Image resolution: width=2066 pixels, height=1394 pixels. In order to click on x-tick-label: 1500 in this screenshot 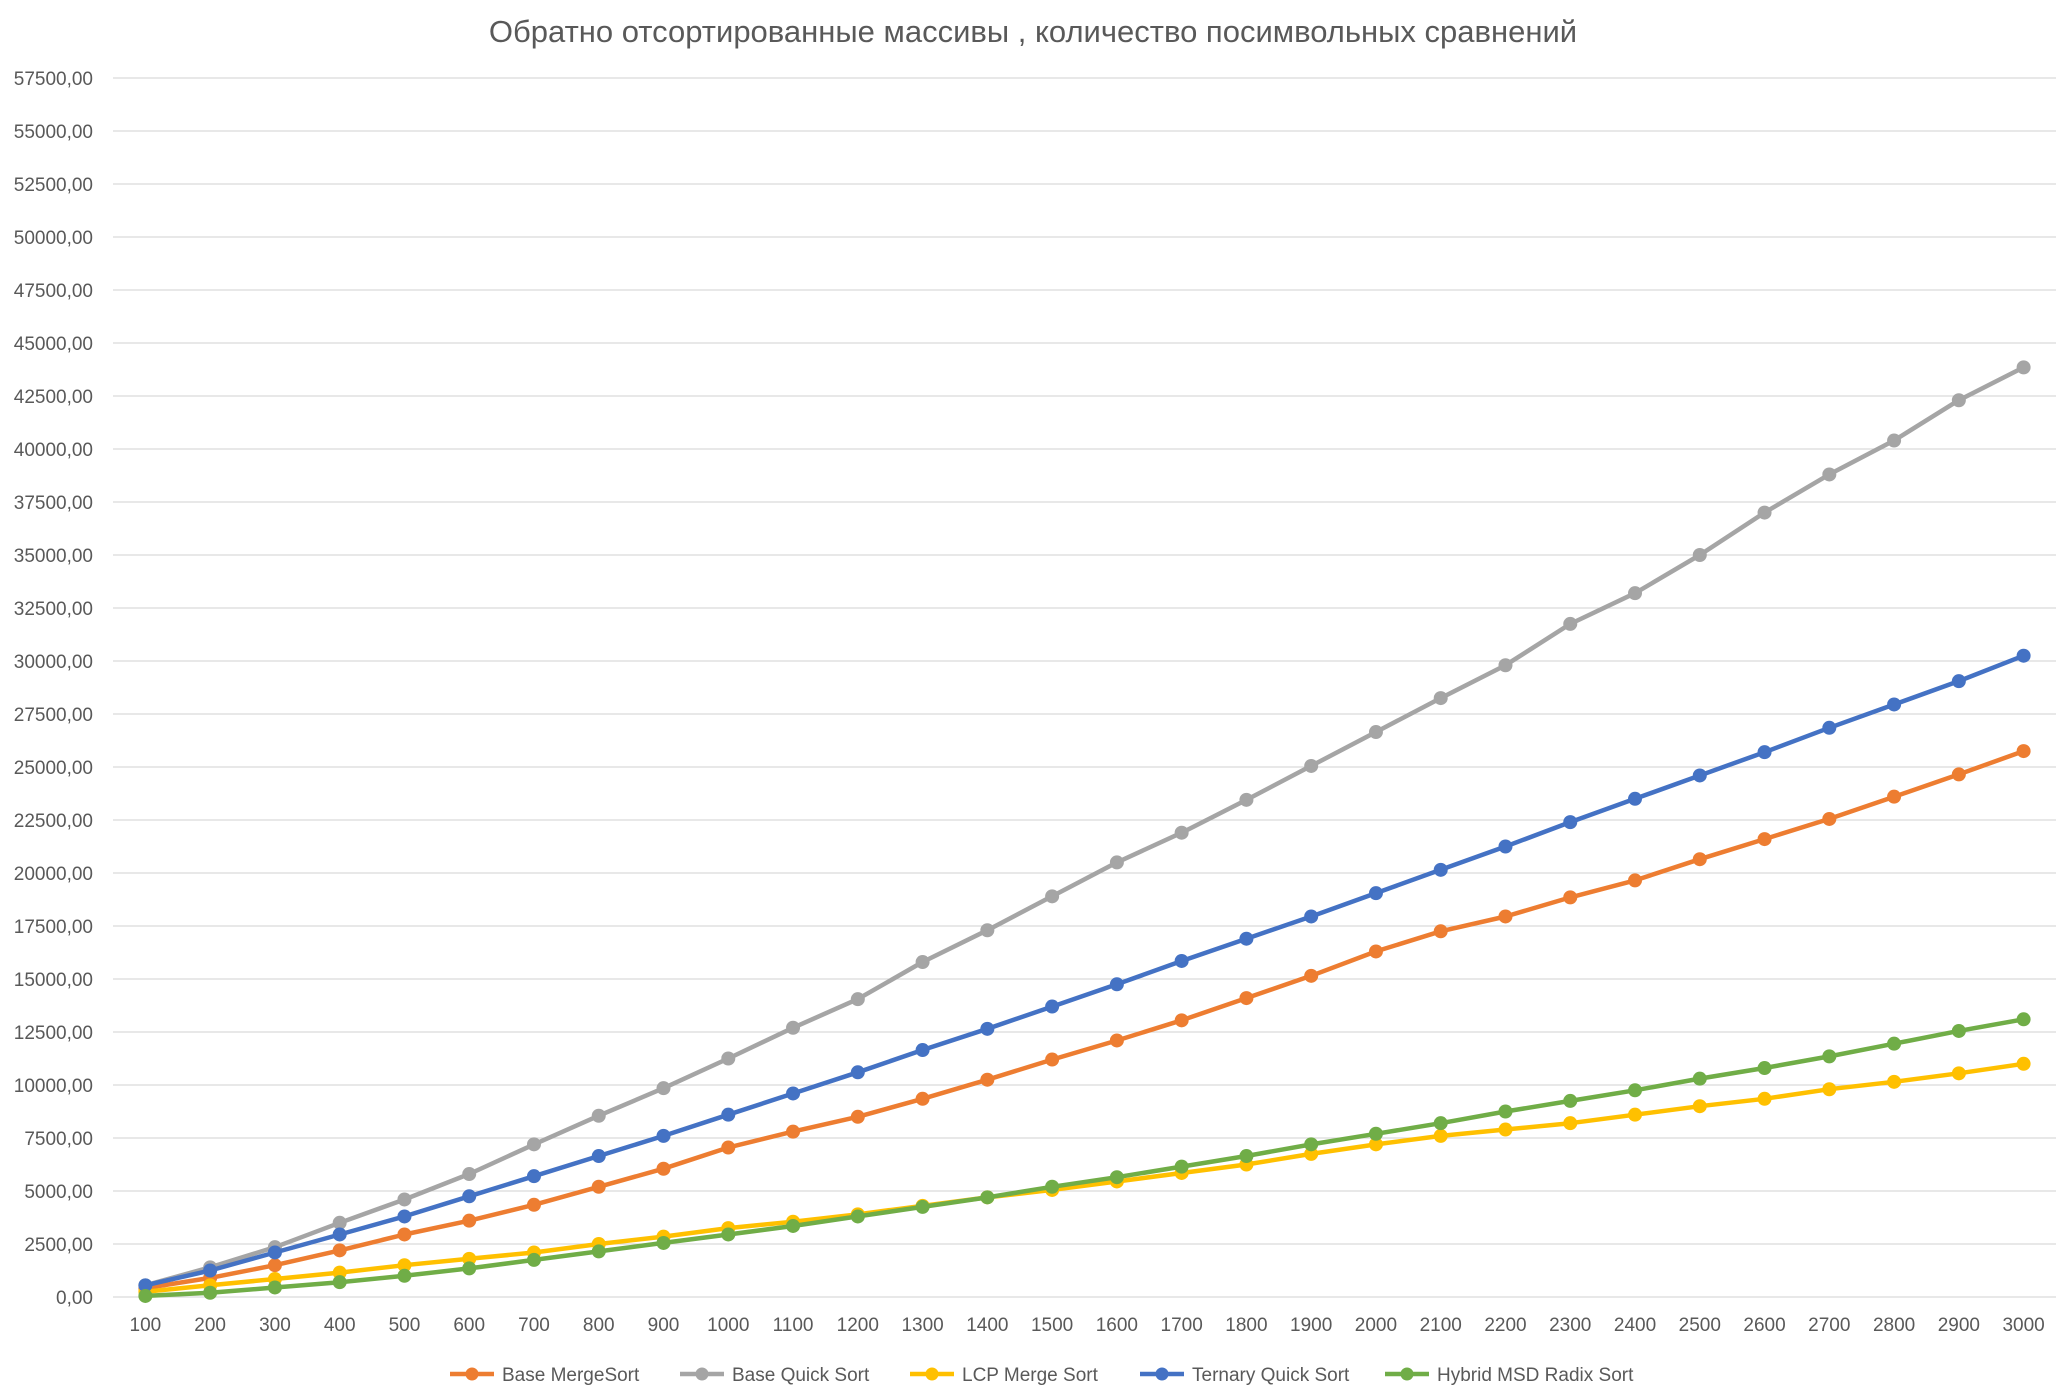, I will do `click(1052, 1325)`.